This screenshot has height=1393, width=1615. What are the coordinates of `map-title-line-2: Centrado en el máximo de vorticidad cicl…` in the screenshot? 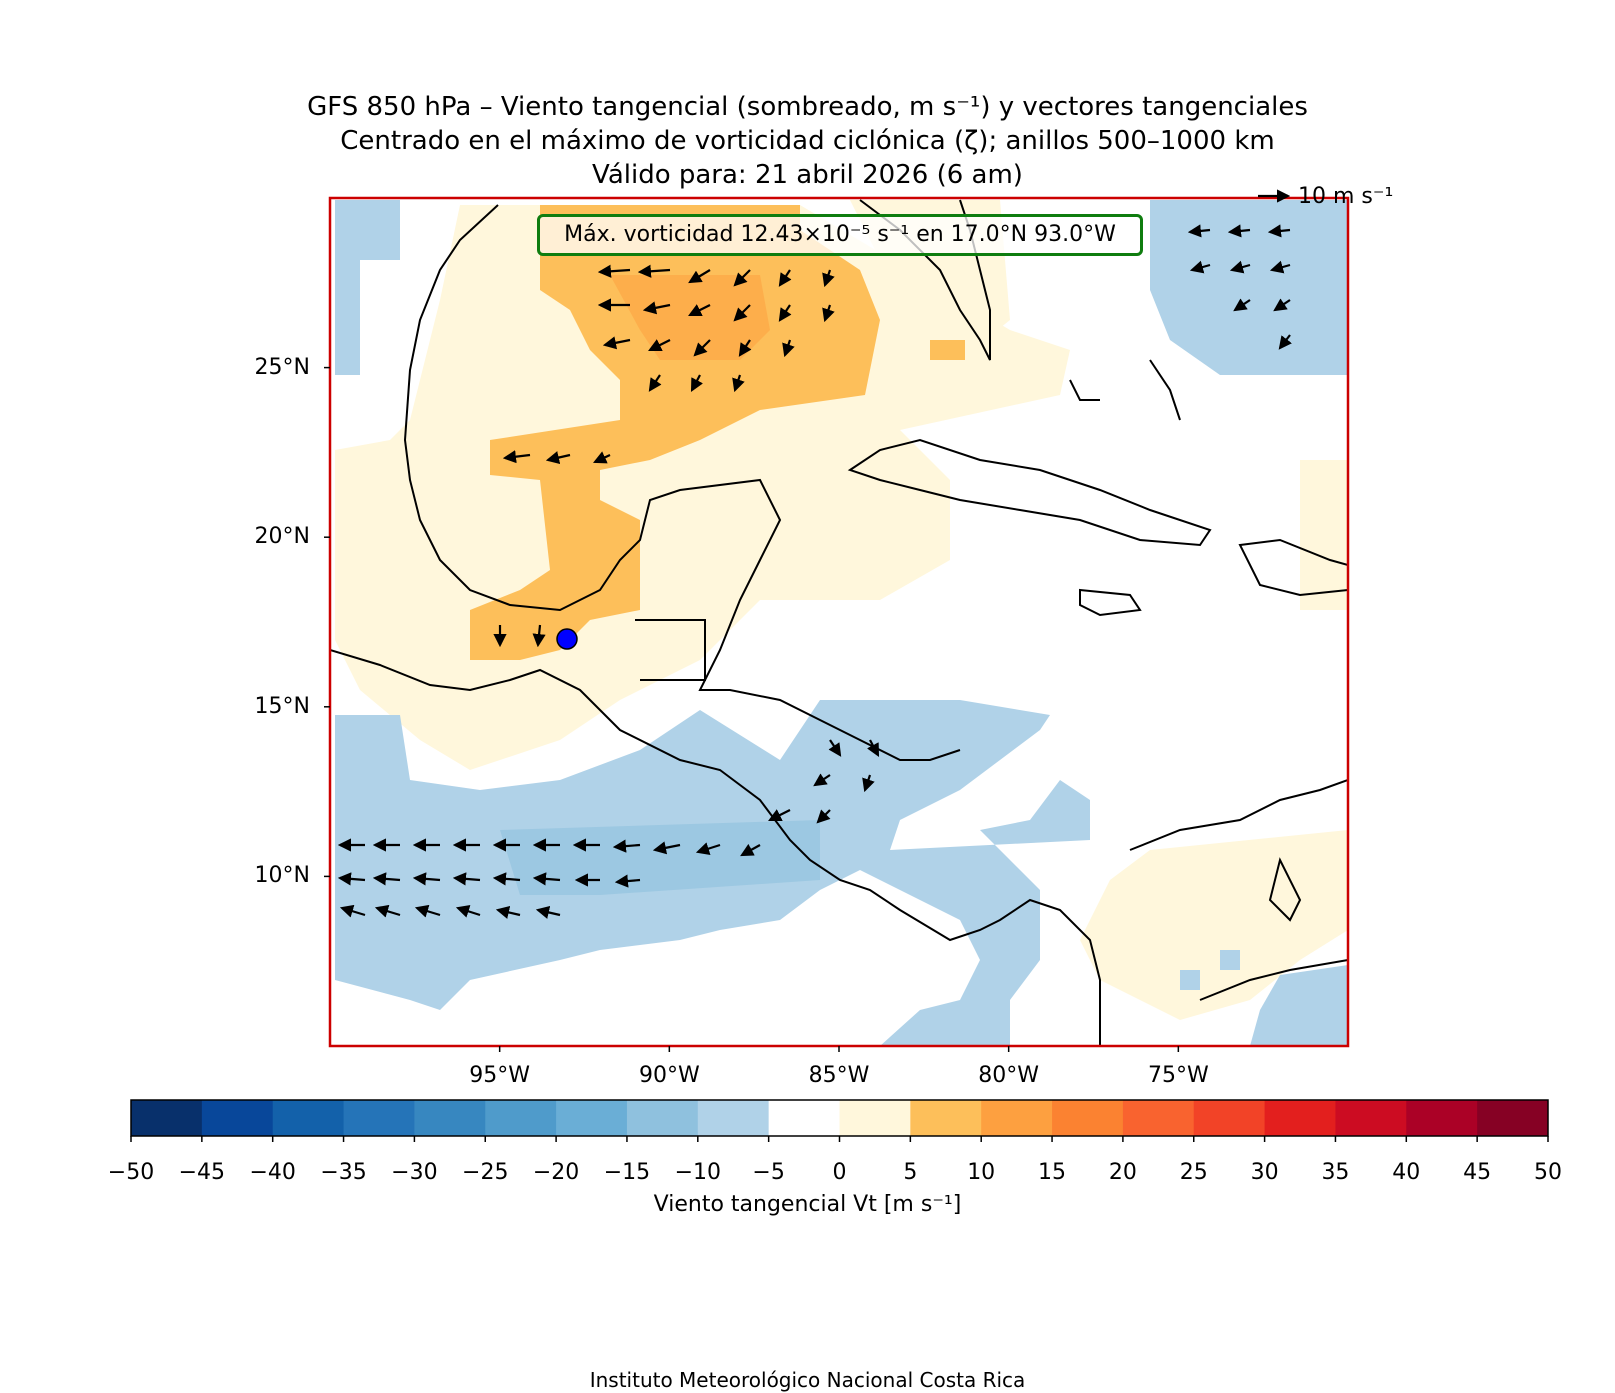 It's located at (807, 141).